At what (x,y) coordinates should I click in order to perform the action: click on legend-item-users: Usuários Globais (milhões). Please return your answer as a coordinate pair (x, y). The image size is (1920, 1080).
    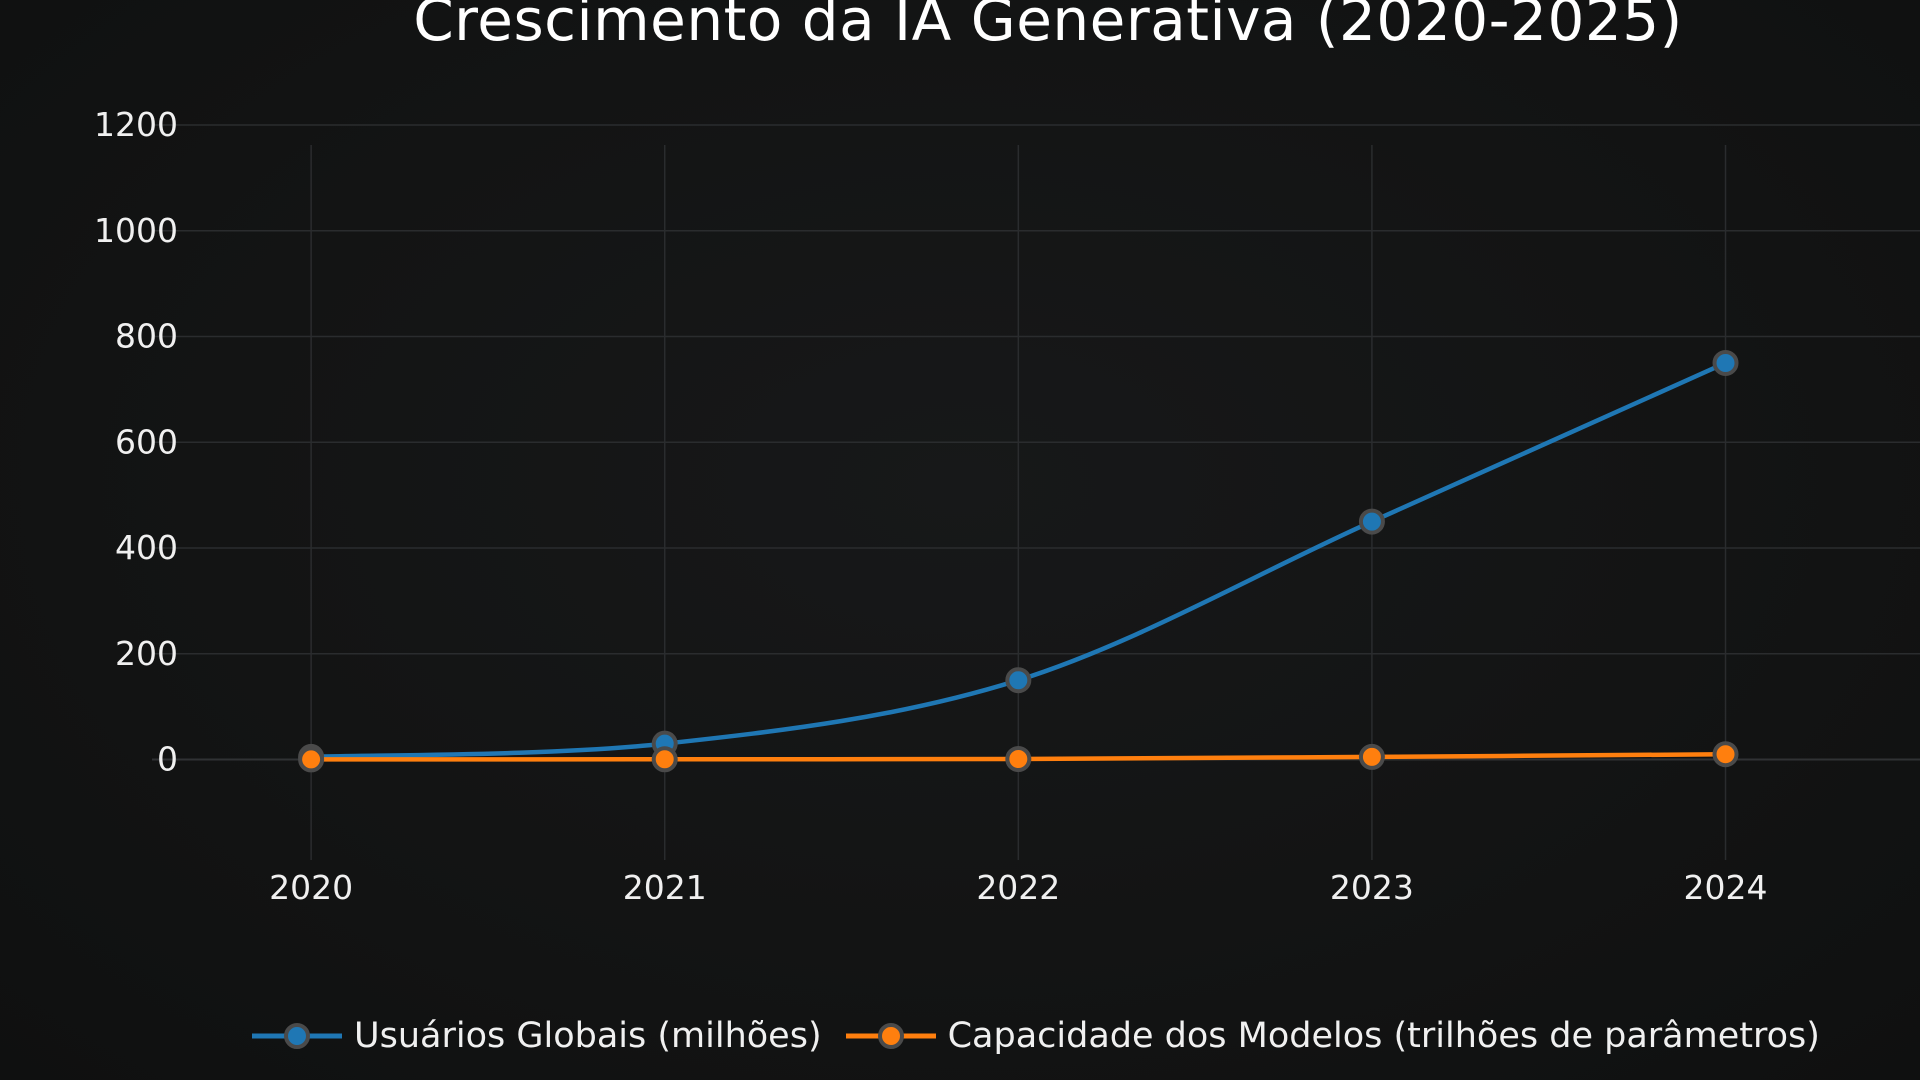
    Looking at the image, I should click on (537, 1036).